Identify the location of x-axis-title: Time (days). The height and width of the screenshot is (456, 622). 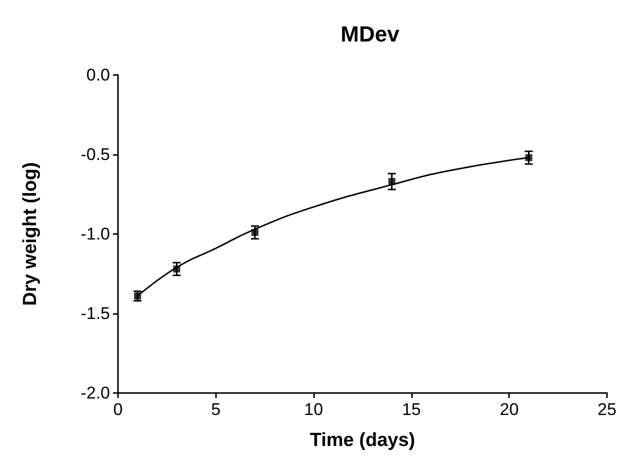
(363, 440).